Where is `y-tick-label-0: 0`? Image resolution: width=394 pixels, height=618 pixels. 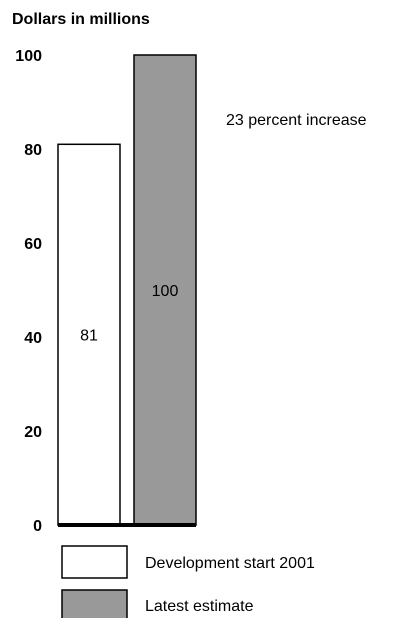
y-tick-label-0: 0 is located at coordinates (37, 526).